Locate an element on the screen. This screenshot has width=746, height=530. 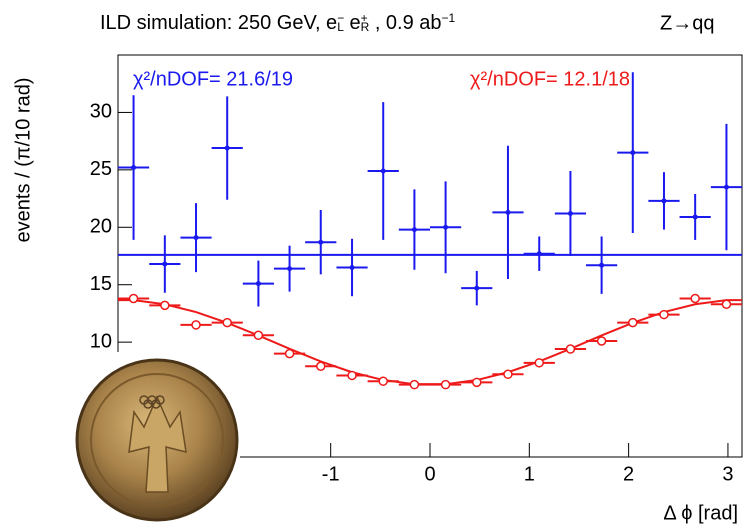
y-tick-label: 15 is located at coordinates (101, 284).